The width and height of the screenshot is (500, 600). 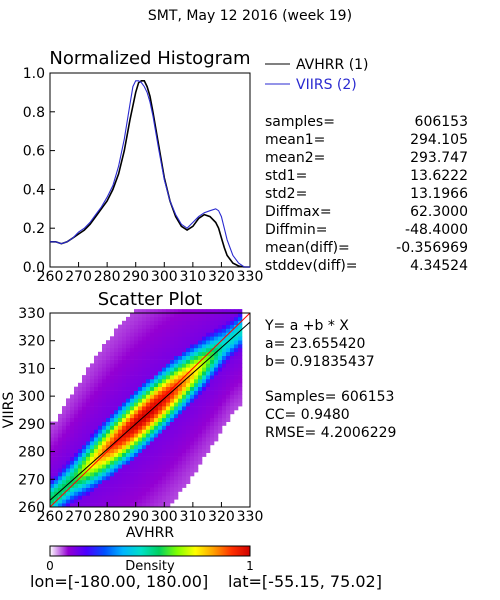 What do you see at coordinates (31, 397) in the screenshot?
I see `scatter-y-tick-label: 300` at bounding box center [31, 397].